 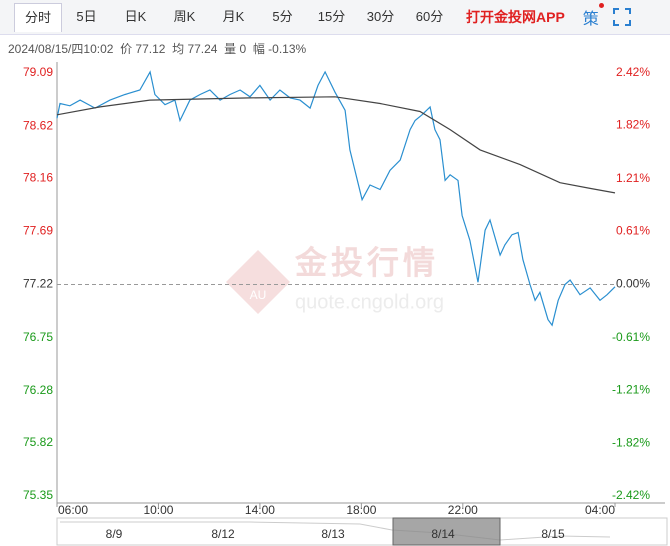 What do you see at coordinates (633, 72) in the screenshot?
I see `y2-tick-label: 2.42%` at bounding box center [633, 72].